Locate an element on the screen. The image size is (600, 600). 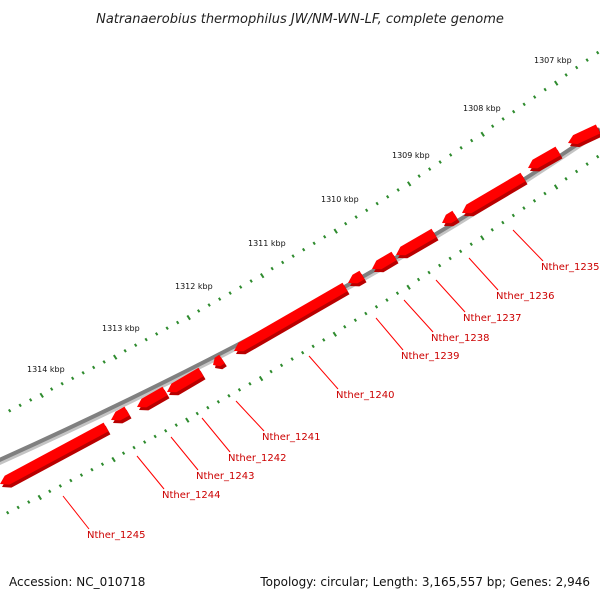
scale-label: 1314 kbp is located at coordinates (46, 369).